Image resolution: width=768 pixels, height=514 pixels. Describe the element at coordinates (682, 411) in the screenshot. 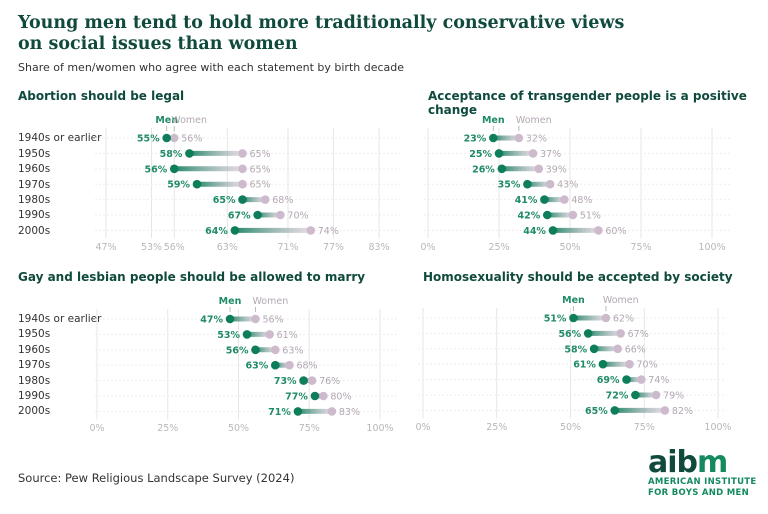

I see `women-value-label: 82%` at that location.